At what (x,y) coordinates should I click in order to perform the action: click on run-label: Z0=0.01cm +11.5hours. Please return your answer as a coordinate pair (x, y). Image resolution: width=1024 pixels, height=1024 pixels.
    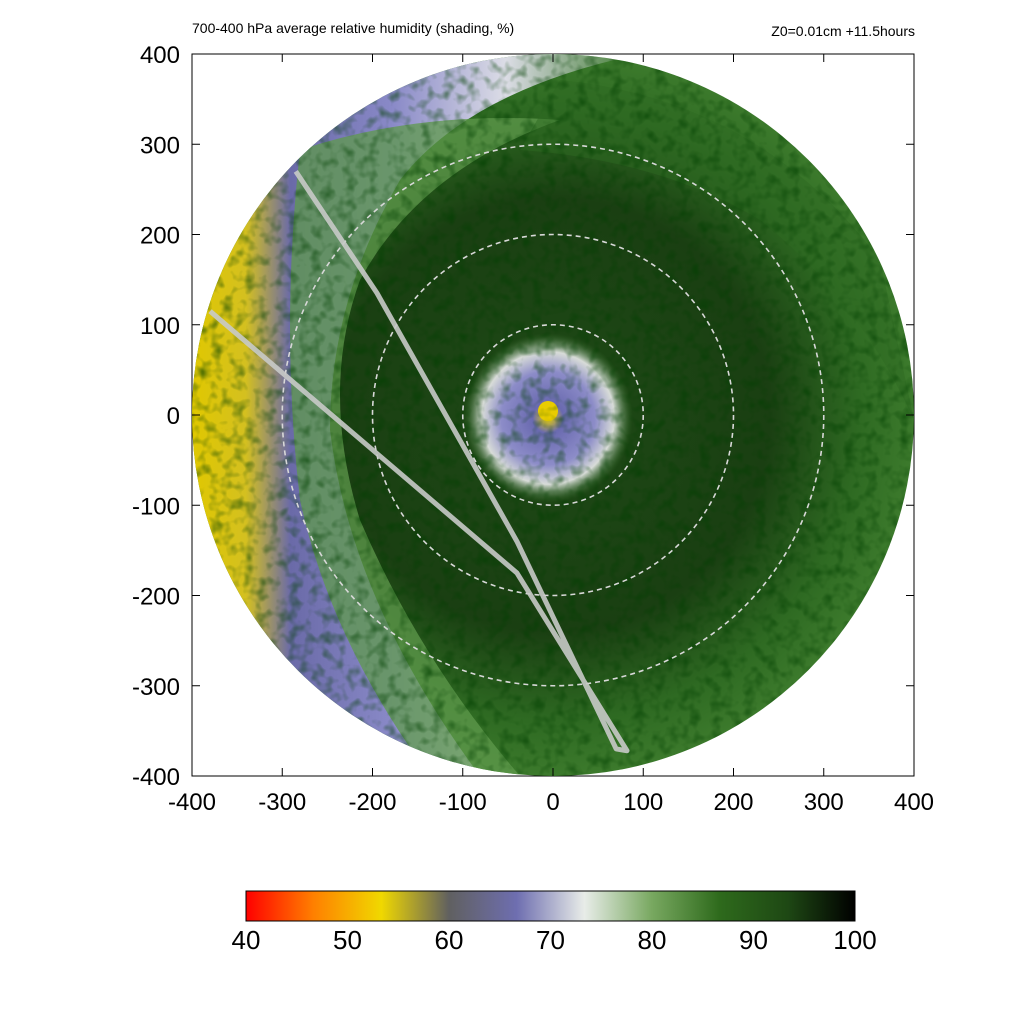
    Looking at the image, I should click on (843, 31).